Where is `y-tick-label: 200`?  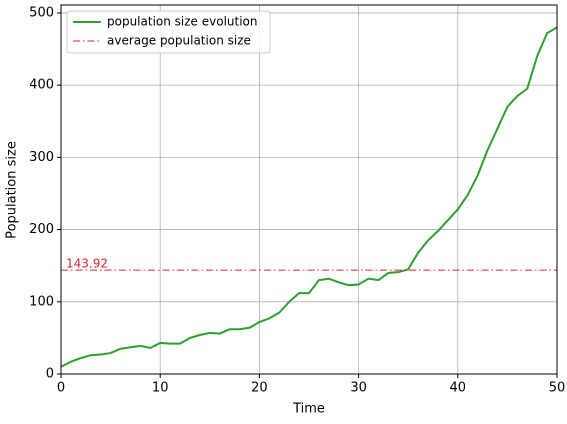 y-tick-label: 200 is located at coordinates (41, 229).